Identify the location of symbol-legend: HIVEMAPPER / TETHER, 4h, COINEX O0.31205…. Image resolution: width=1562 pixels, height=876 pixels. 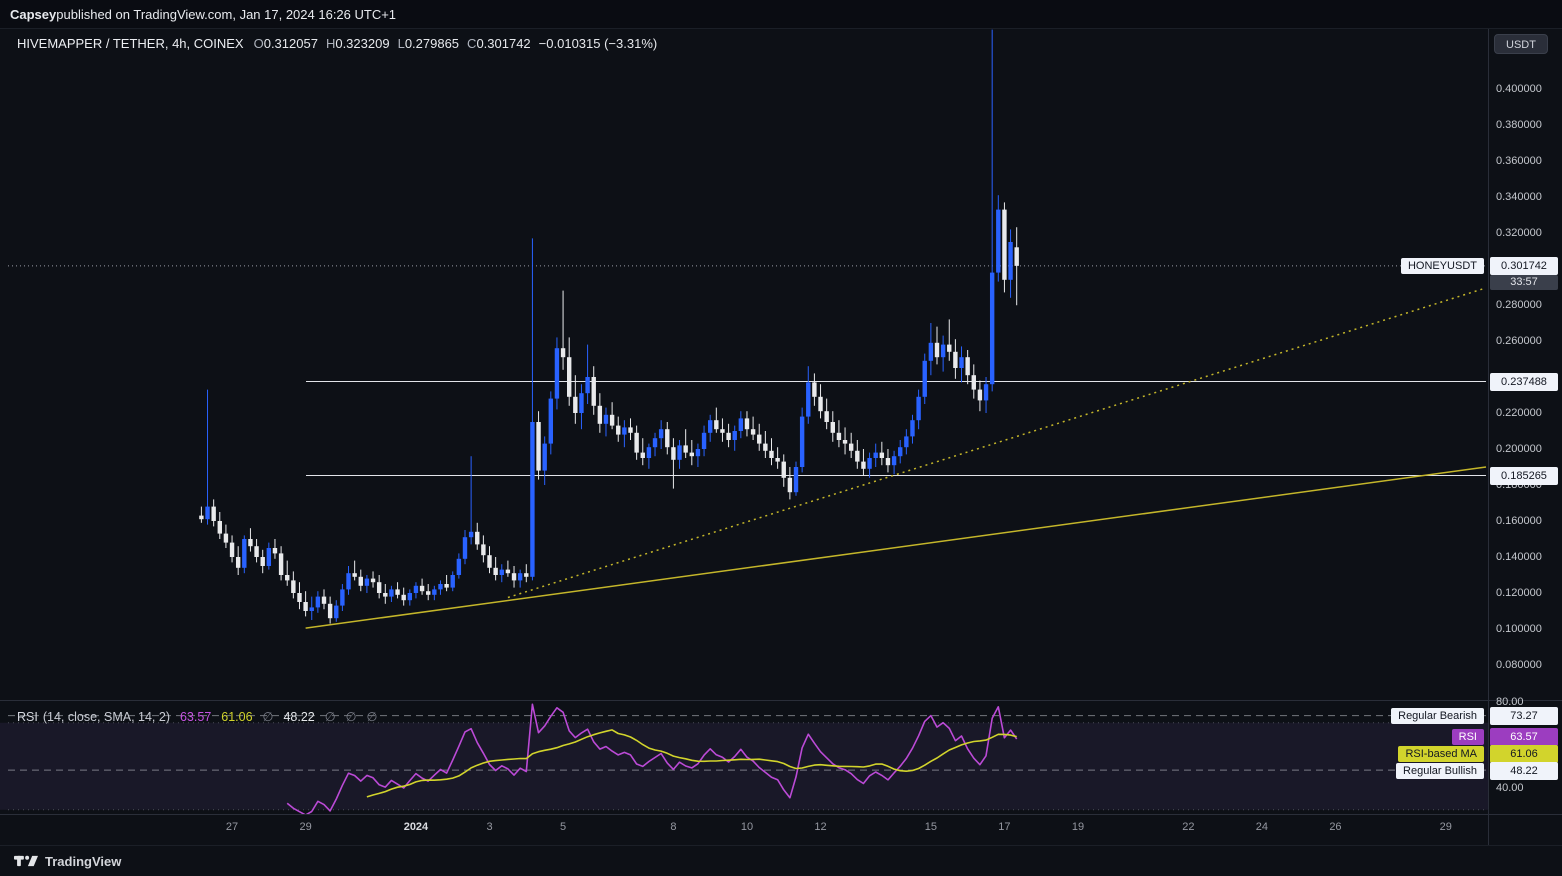
(337, 43).